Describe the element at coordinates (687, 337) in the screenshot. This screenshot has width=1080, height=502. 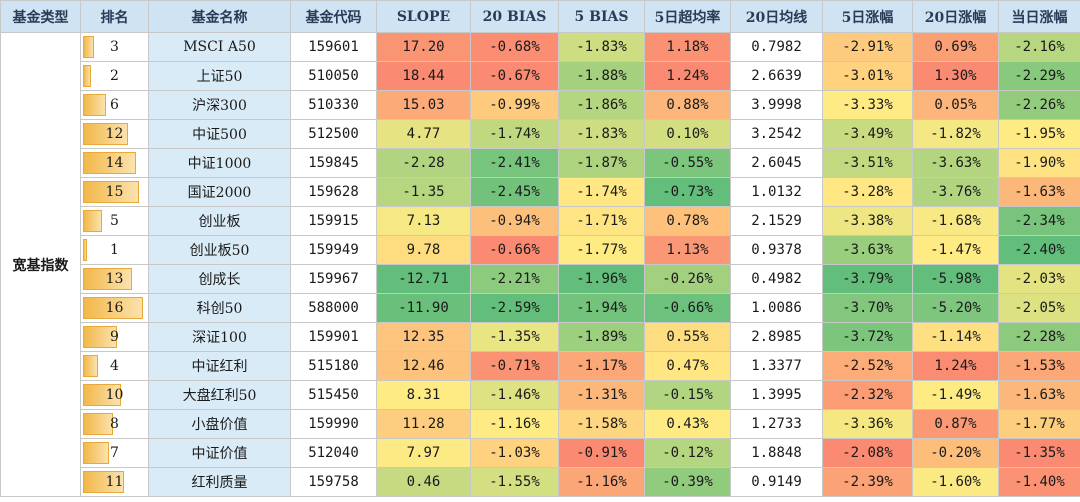
I see `excess5-cell: 0.55%` at that location.